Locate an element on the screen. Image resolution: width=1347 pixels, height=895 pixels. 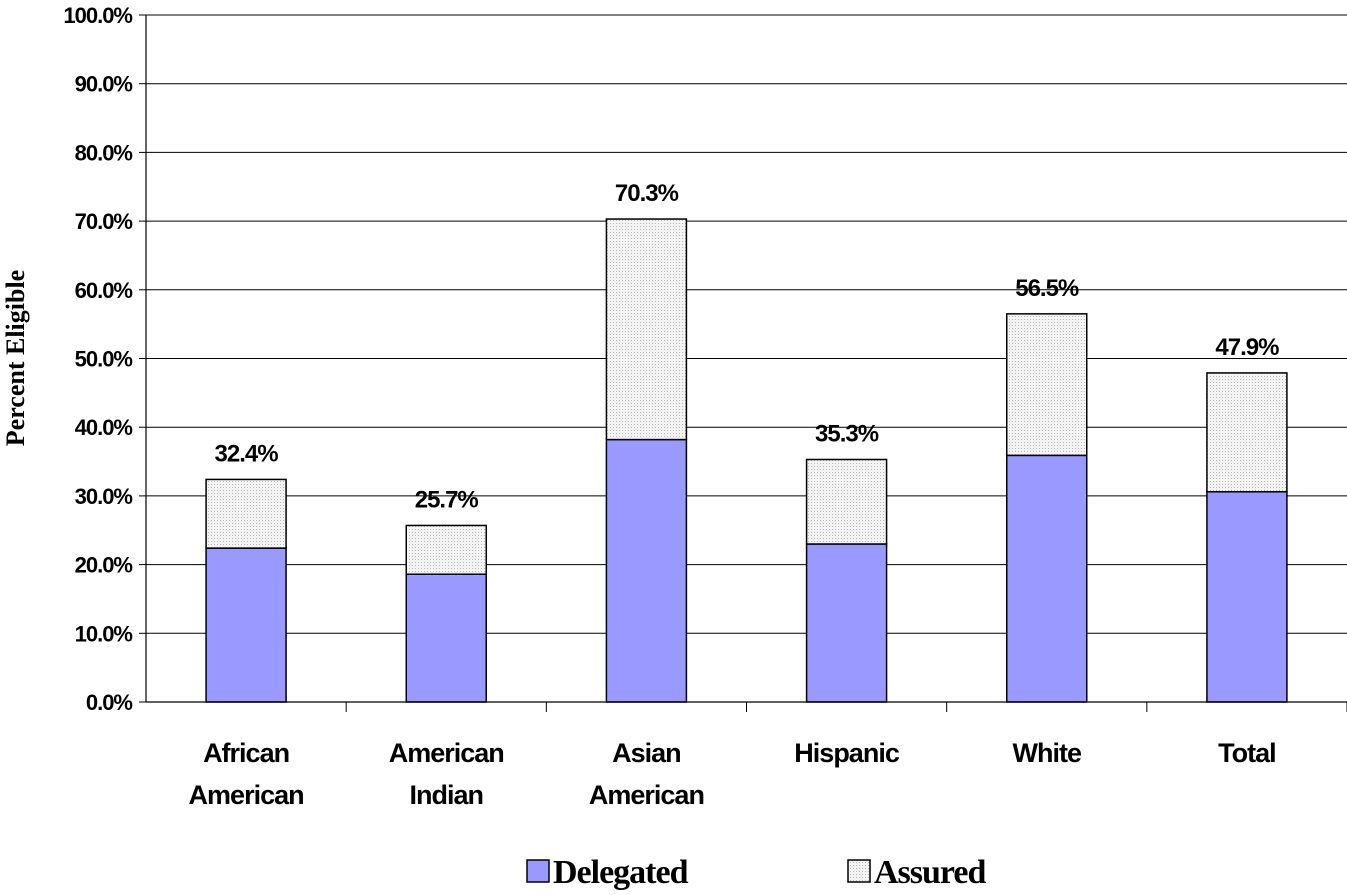
x-category-label-line: Indian is located at coordinates (447, 795).